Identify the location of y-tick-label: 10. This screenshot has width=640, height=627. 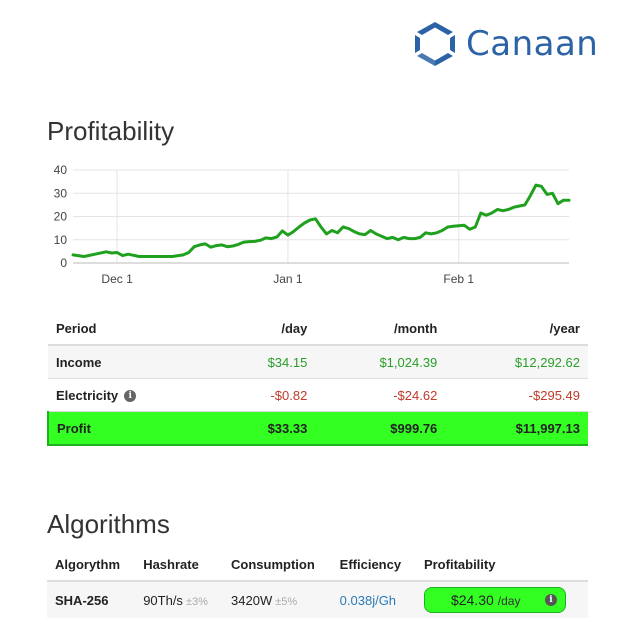
(61, 240).